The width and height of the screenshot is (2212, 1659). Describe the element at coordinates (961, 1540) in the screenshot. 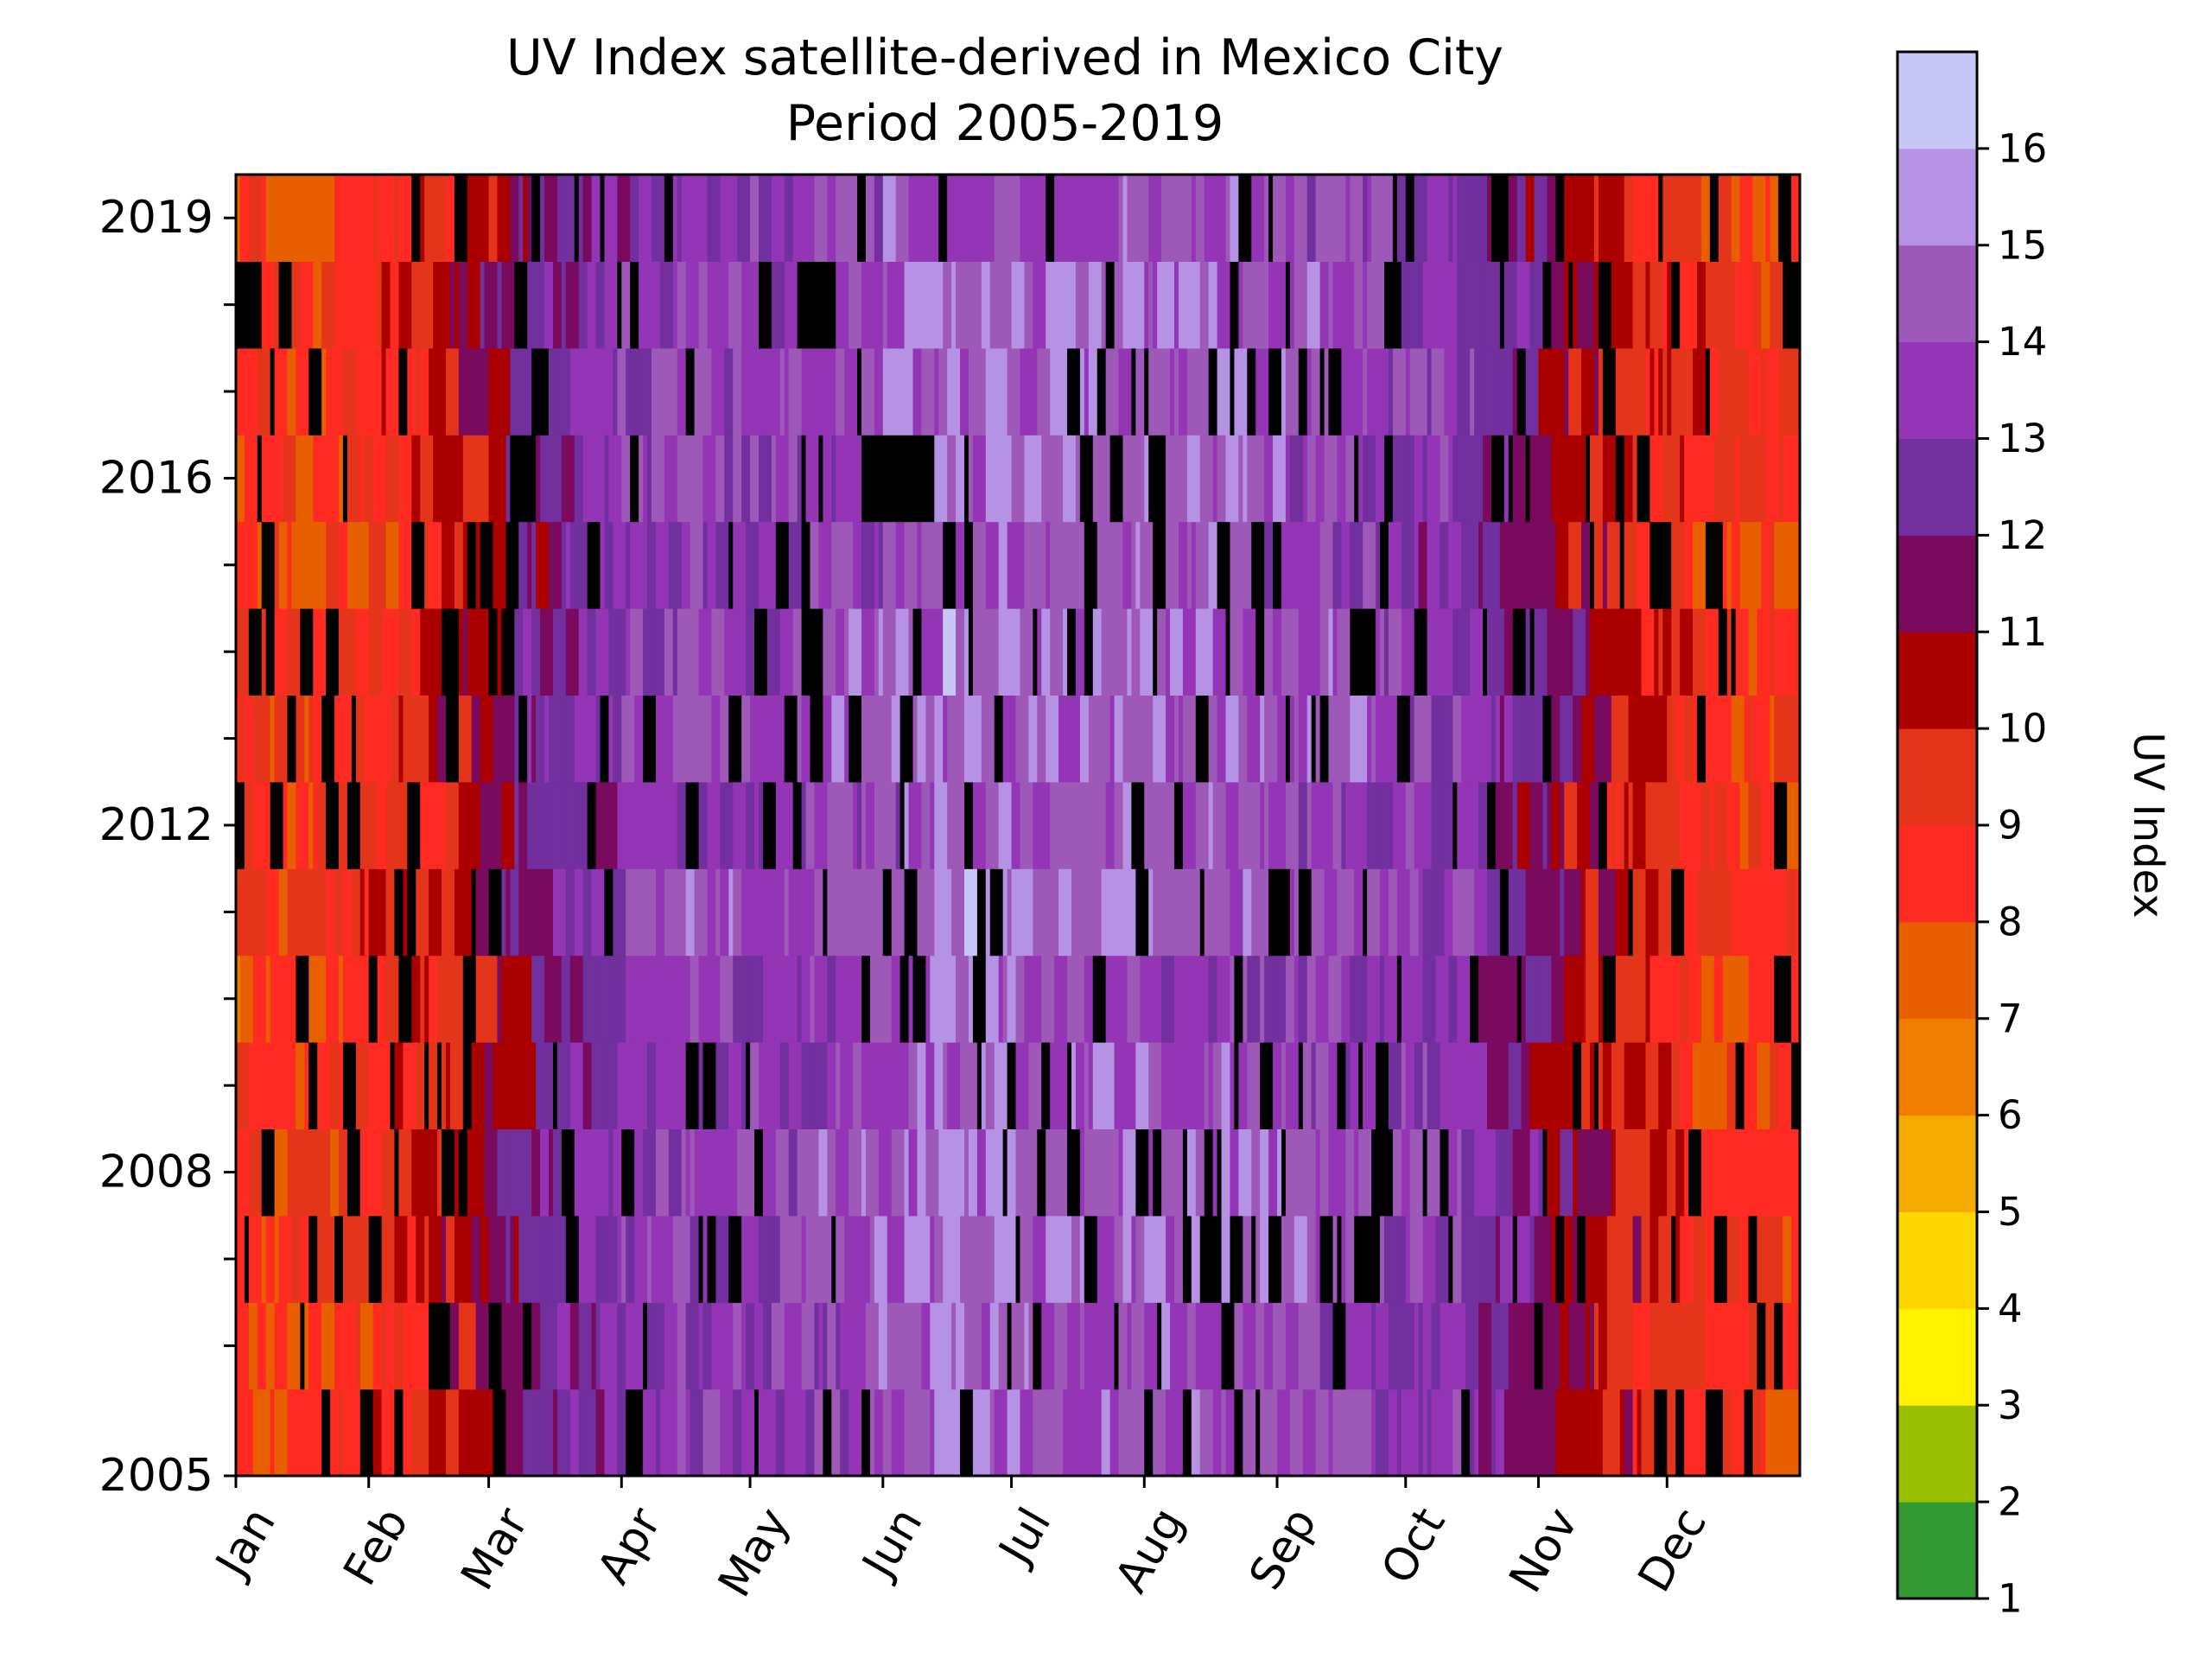

I see `x-axis: Jan Feb Mar Apr May Jun Jul Aug Sep Oct Nov Dec` at that location.